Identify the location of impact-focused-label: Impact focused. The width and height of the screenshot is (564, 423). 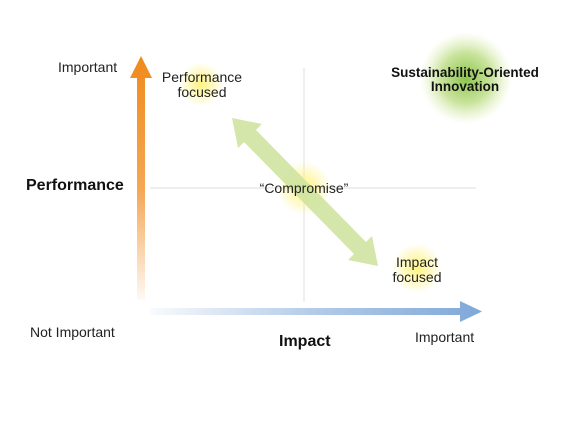
(417, 269).